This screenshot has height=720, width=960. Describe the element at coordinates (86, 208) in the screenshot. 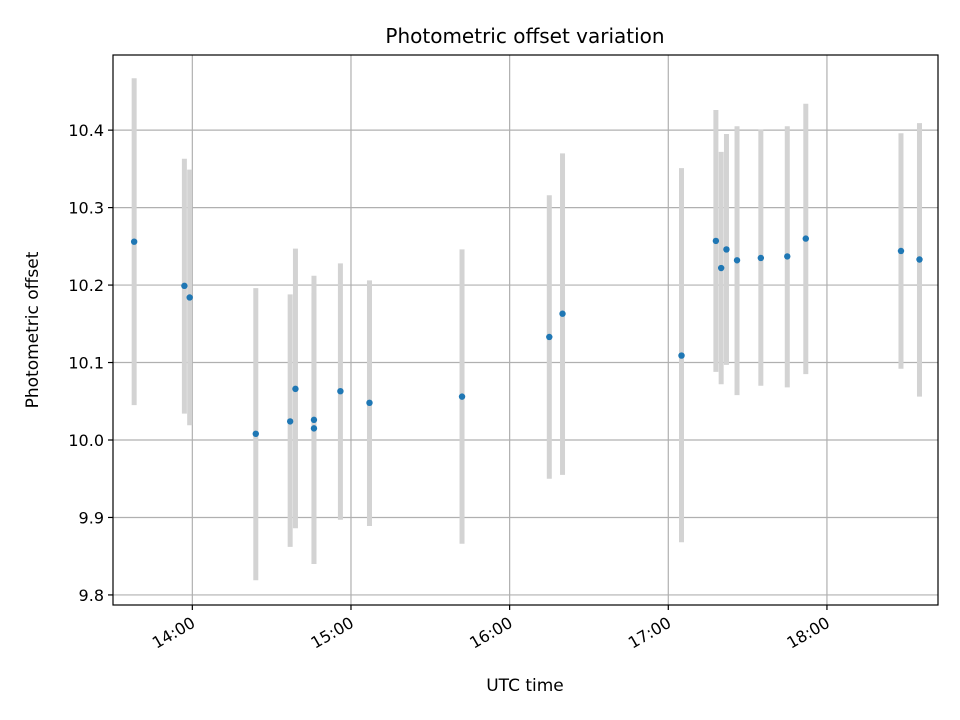

I see `y-tick-label: 10.3` at that location.